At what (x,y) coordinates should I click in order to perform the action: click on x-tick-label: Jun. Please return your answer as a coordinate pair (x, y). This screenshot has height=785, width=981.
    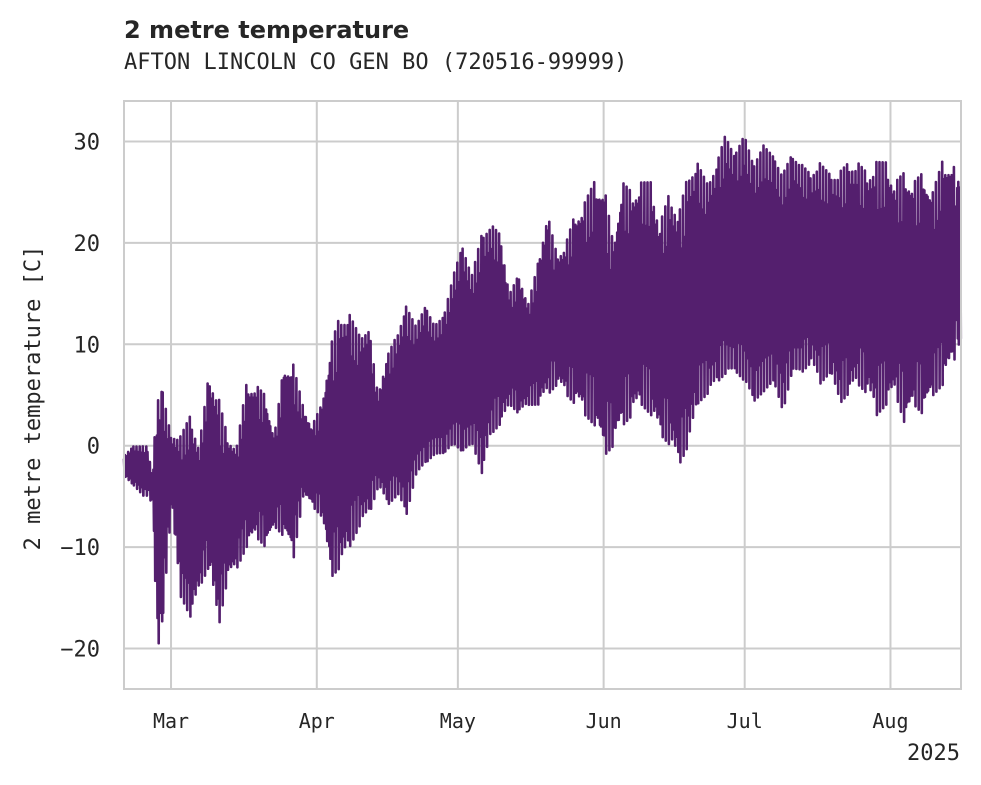
    Looking at the image, I should click on (604, 721).